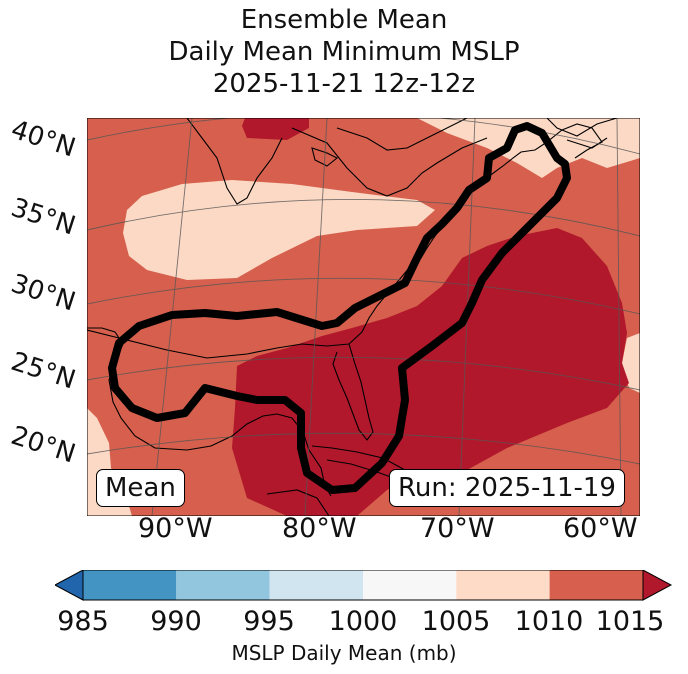 The width and height of the screenshot is (688, 674). Describe the element at coordinates (176, 621) in the screenshot. I see `colorbar-tick-990: 990` at that location.